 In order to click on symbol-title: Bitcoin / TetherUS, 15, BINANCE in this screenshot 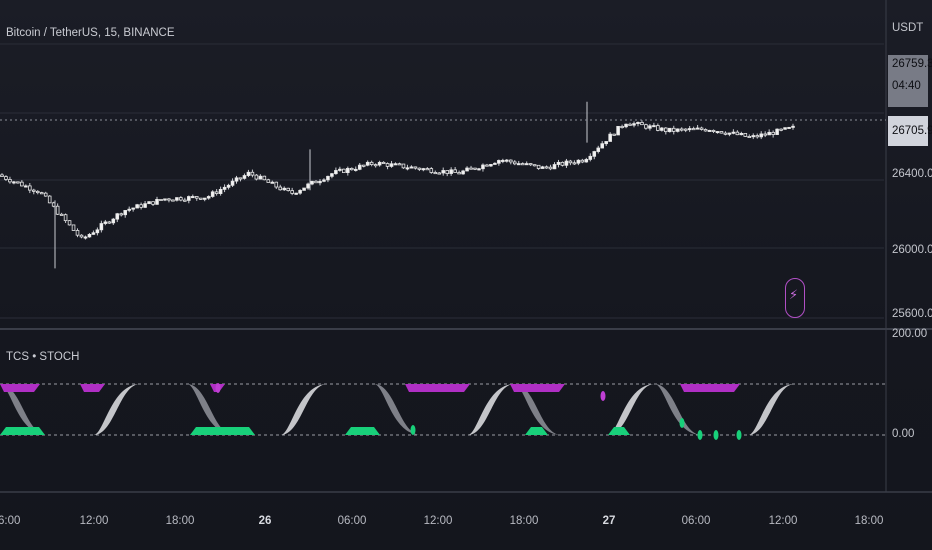, I will do `click(90, 33)`.